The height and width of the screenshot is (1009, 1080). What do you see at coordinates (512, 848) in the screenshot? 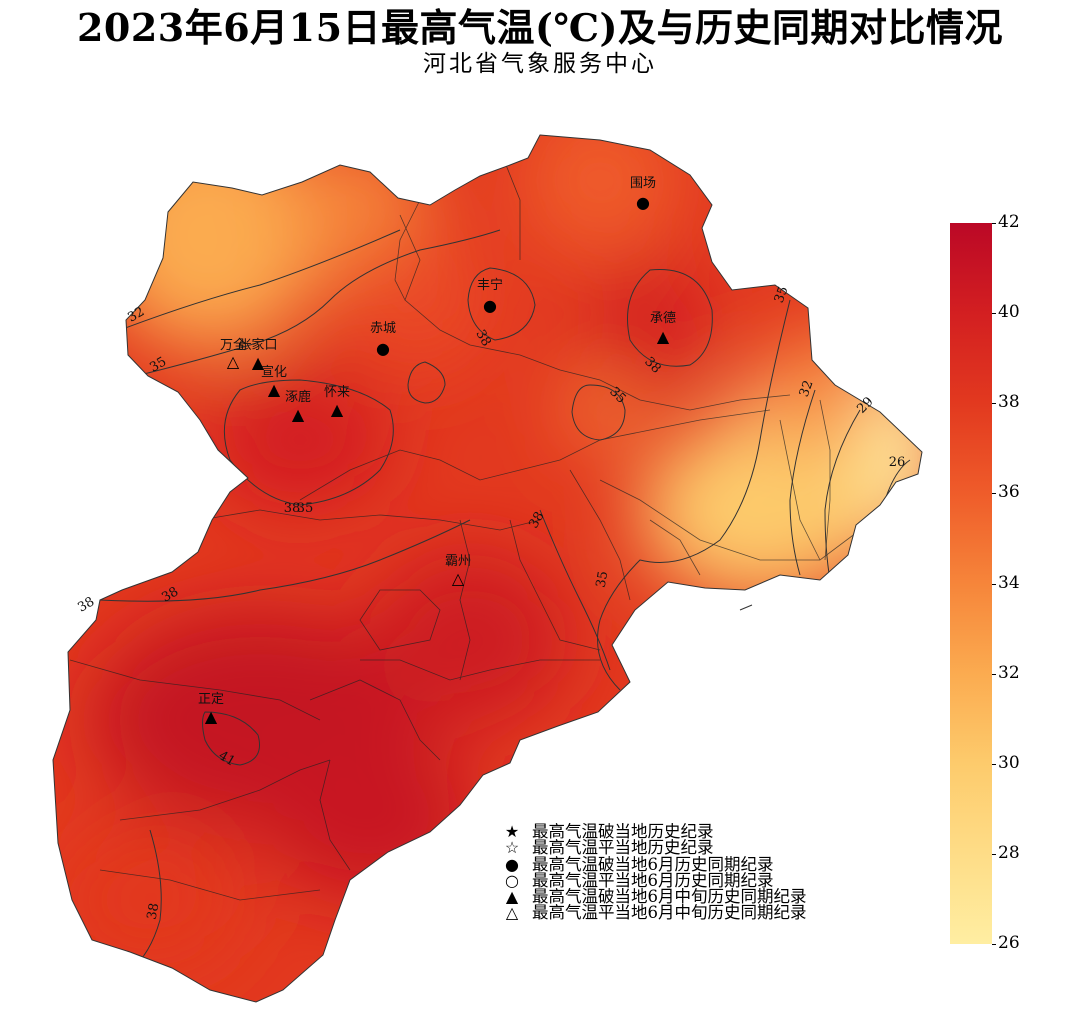
I see `legend-symbol: ☆` at bounding box center [512, 848].